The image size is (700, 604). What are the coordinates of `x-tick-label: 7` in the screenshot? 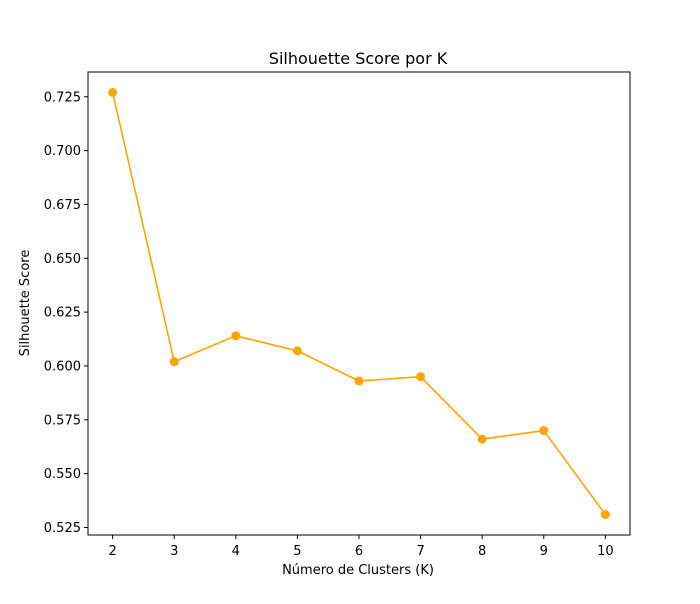 It's located at (420, 551).